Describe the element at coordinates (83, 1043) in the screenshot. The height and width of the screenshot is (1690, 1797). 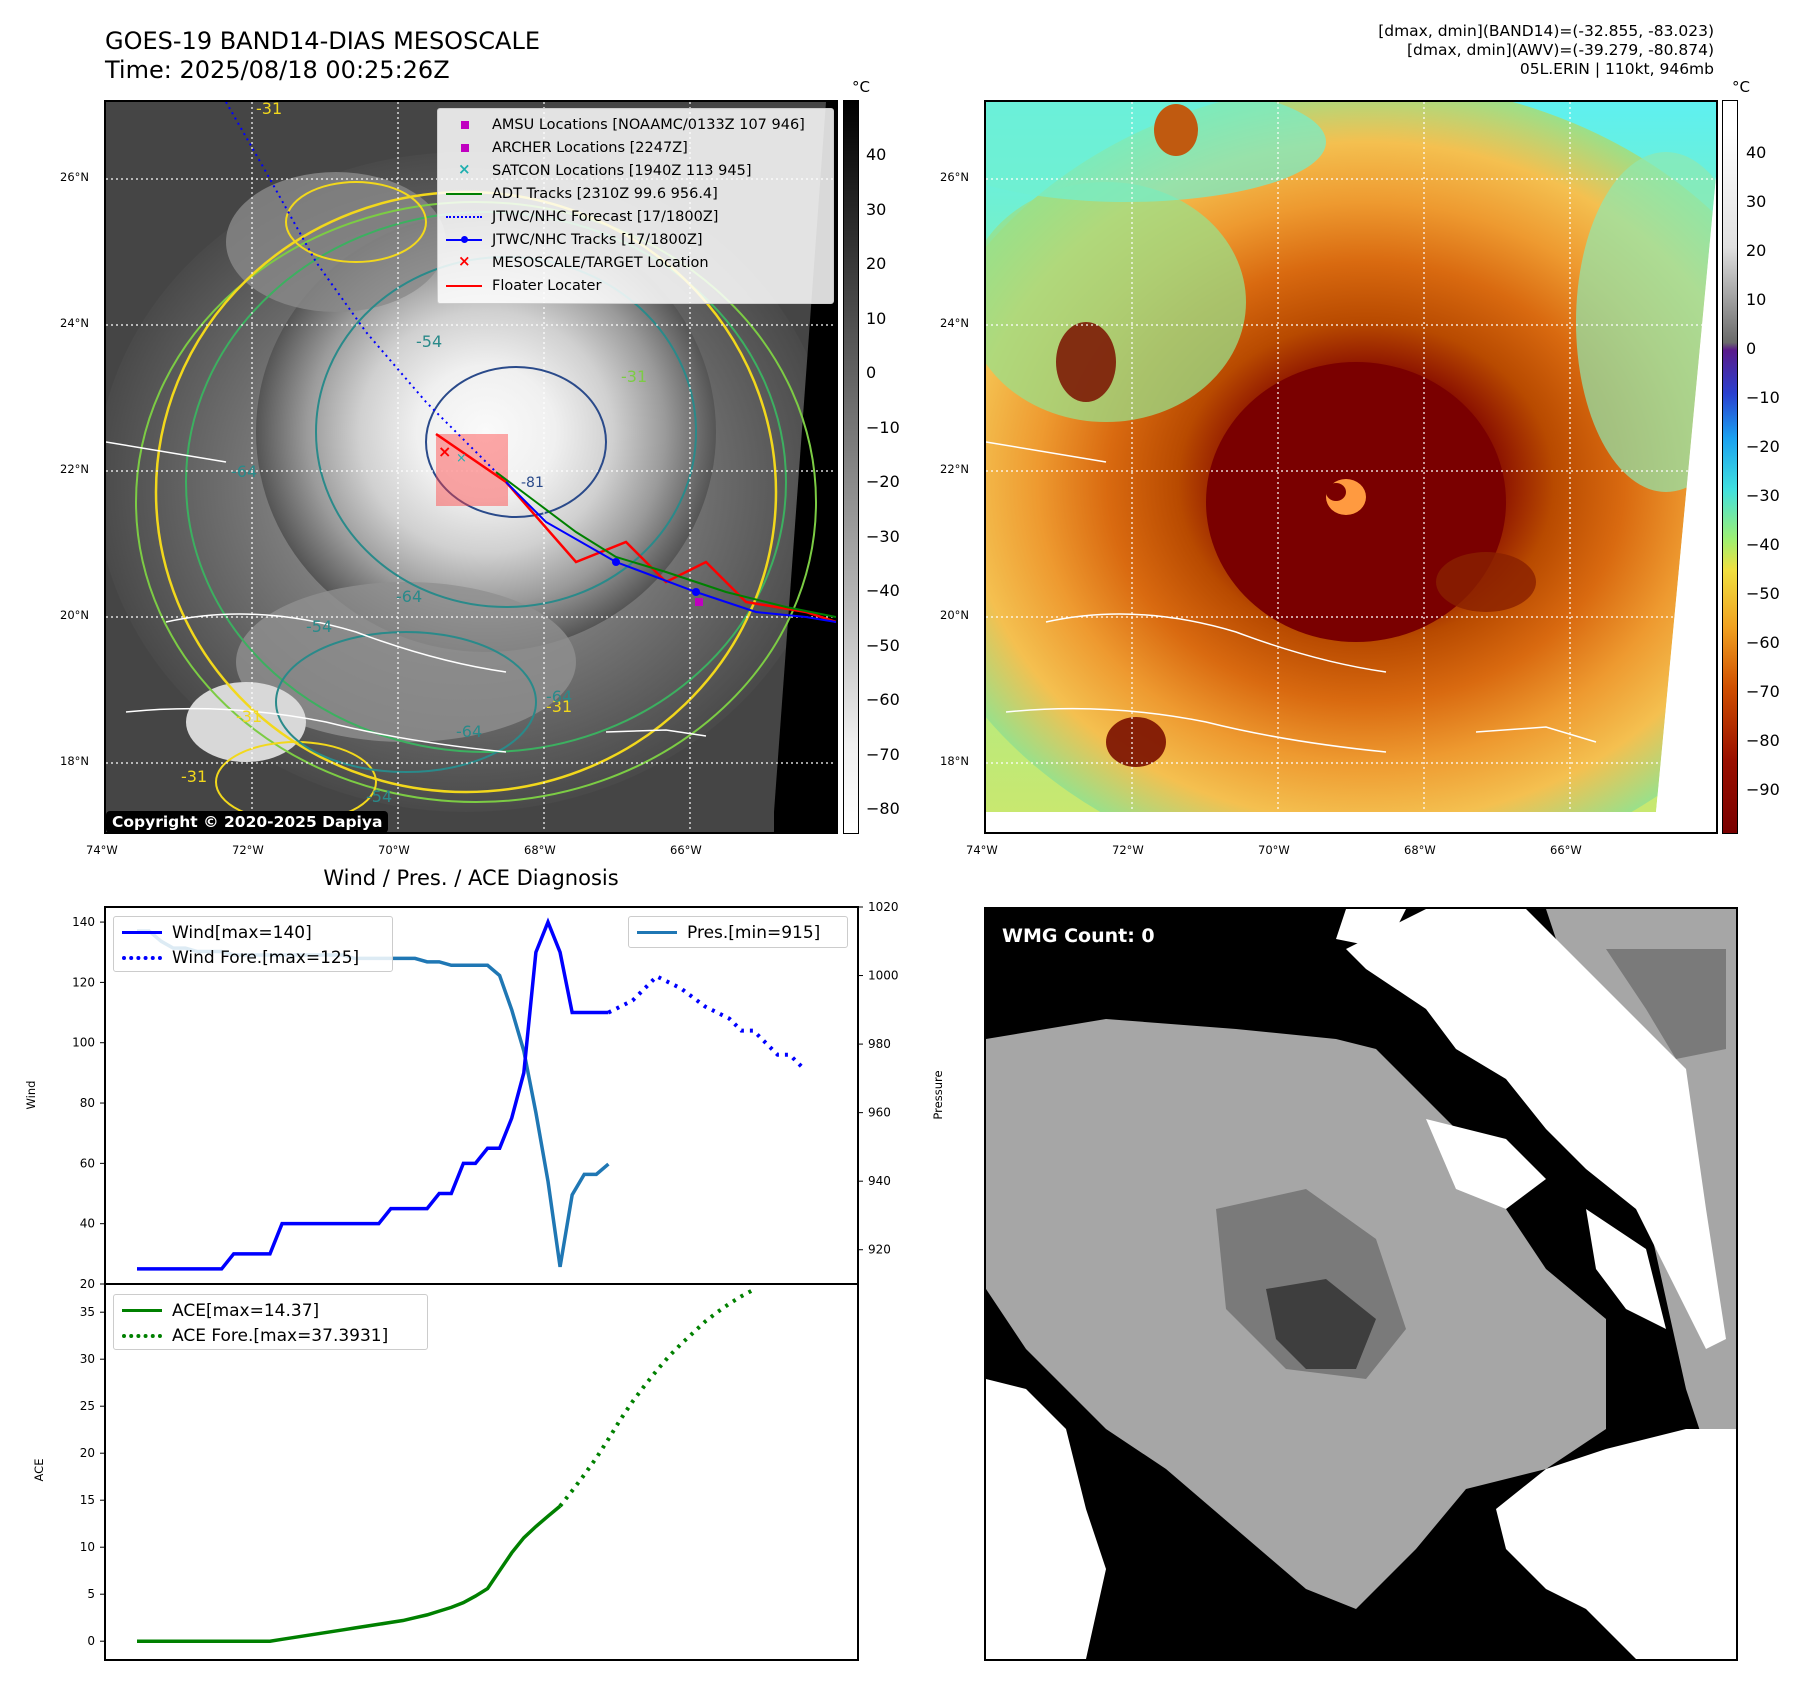
I see `wind-tick-label: 100` at that location.